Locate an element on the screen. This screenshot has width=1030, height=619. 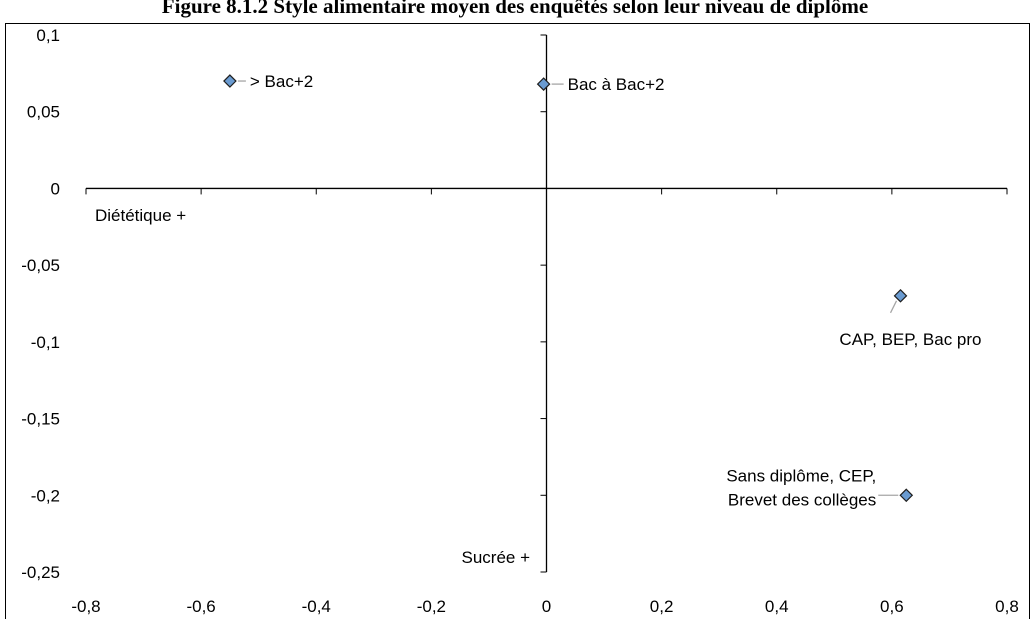
data-label: CAP, BEP, Bac pro is located at coordinates (910, 339).